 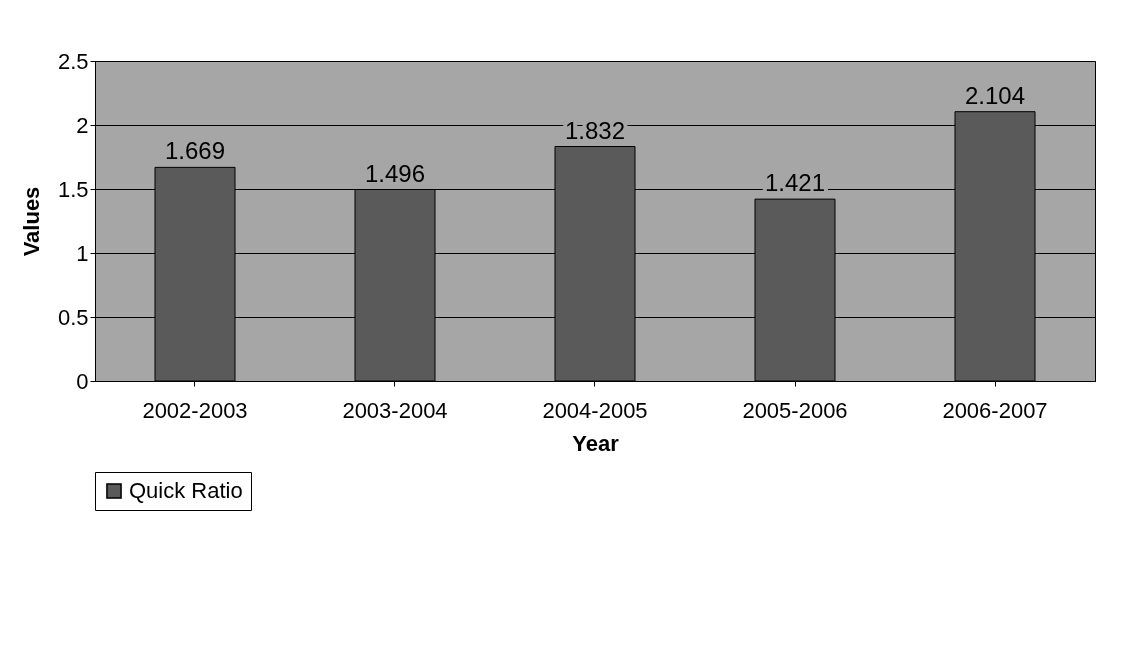 What do you see at coordinates (995, 410) in the screenshot?
I see `x-tick-label: 2006-2007` at bounding box center [995, 410].